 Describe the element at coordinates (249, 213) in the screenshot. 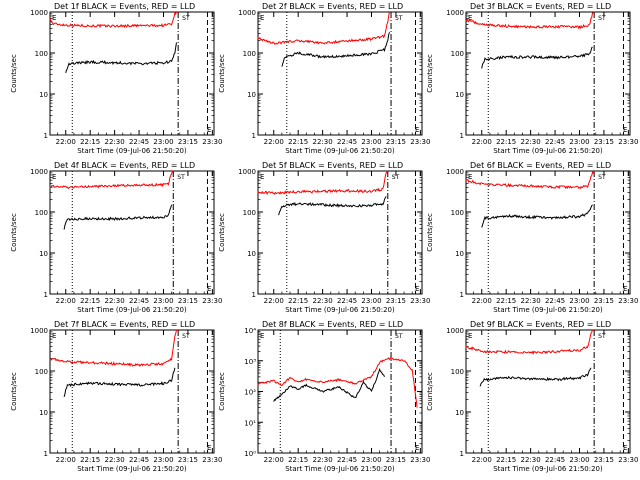

I see `y-tick-label: 100` at that location.